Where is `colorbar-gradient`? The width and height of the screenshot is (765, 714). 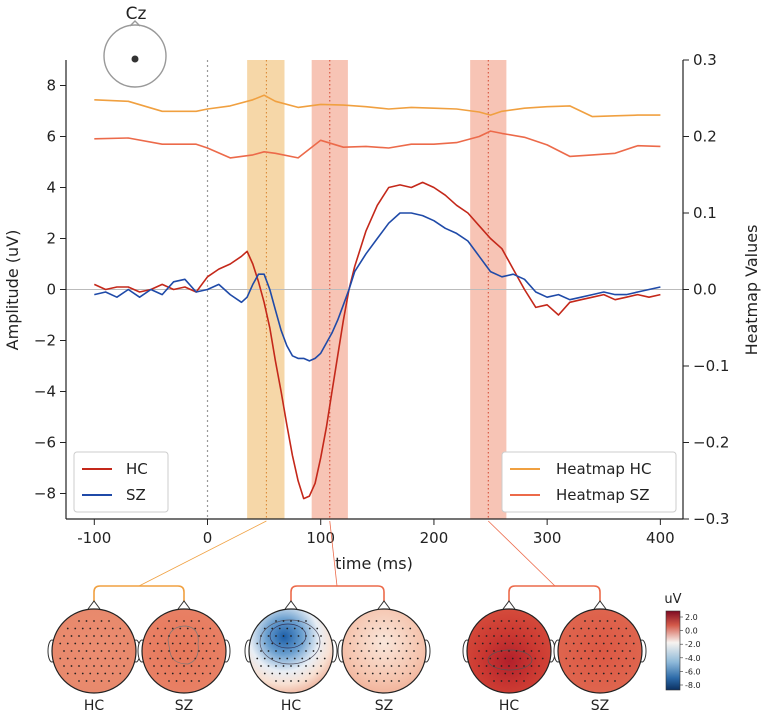
colorbar-gradient is located at coordinates (673, 650).